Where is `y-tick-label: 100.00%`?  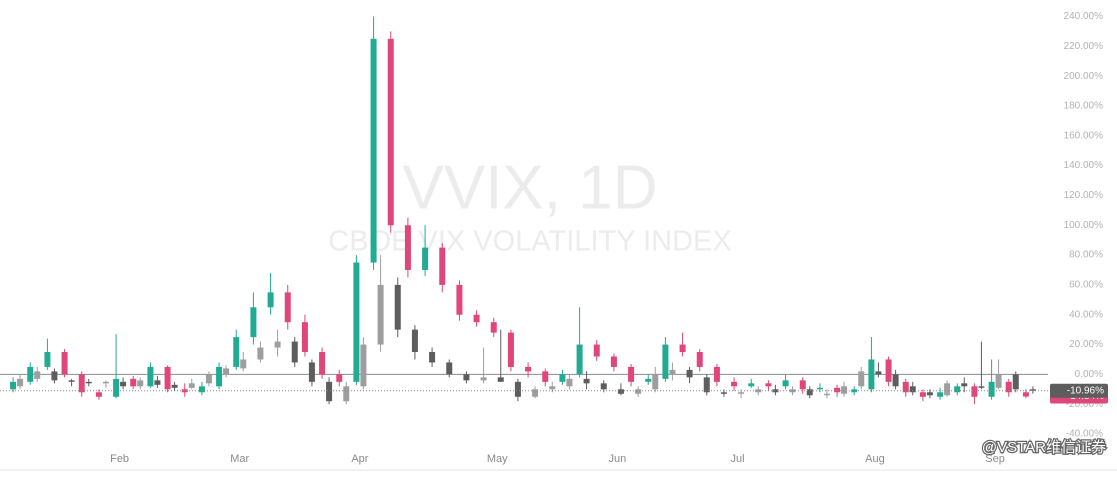
y-tick-label: 100.00% is located at coordinates (1084, 225).